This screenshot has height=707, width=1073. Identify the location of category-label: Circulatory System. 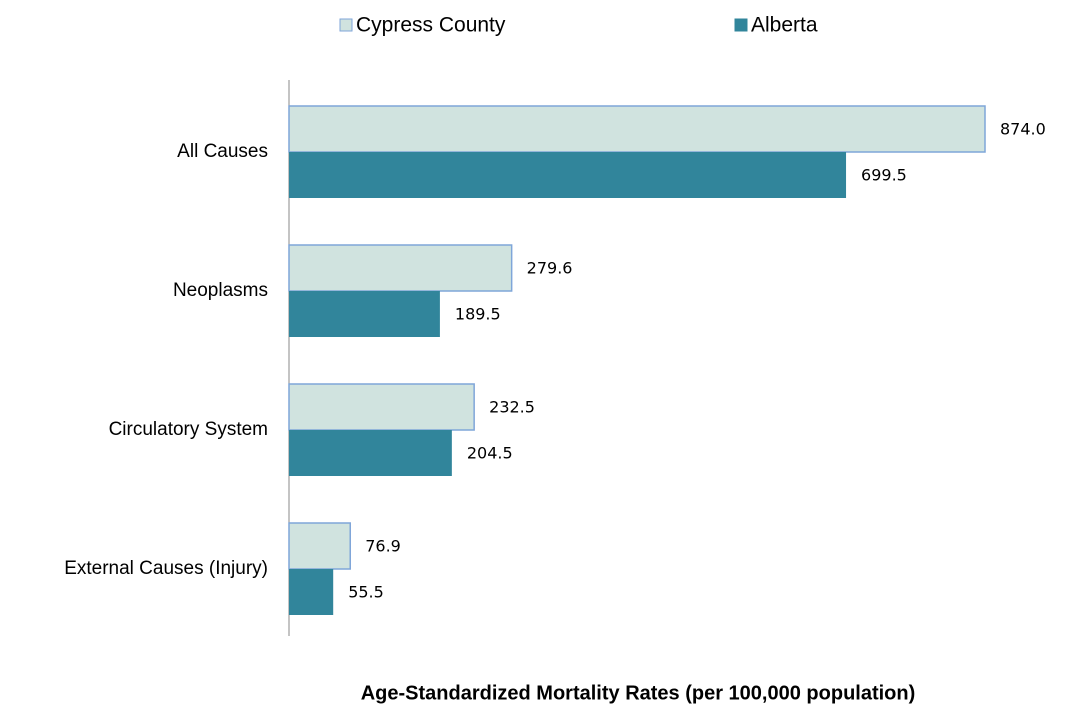
(188, 429).